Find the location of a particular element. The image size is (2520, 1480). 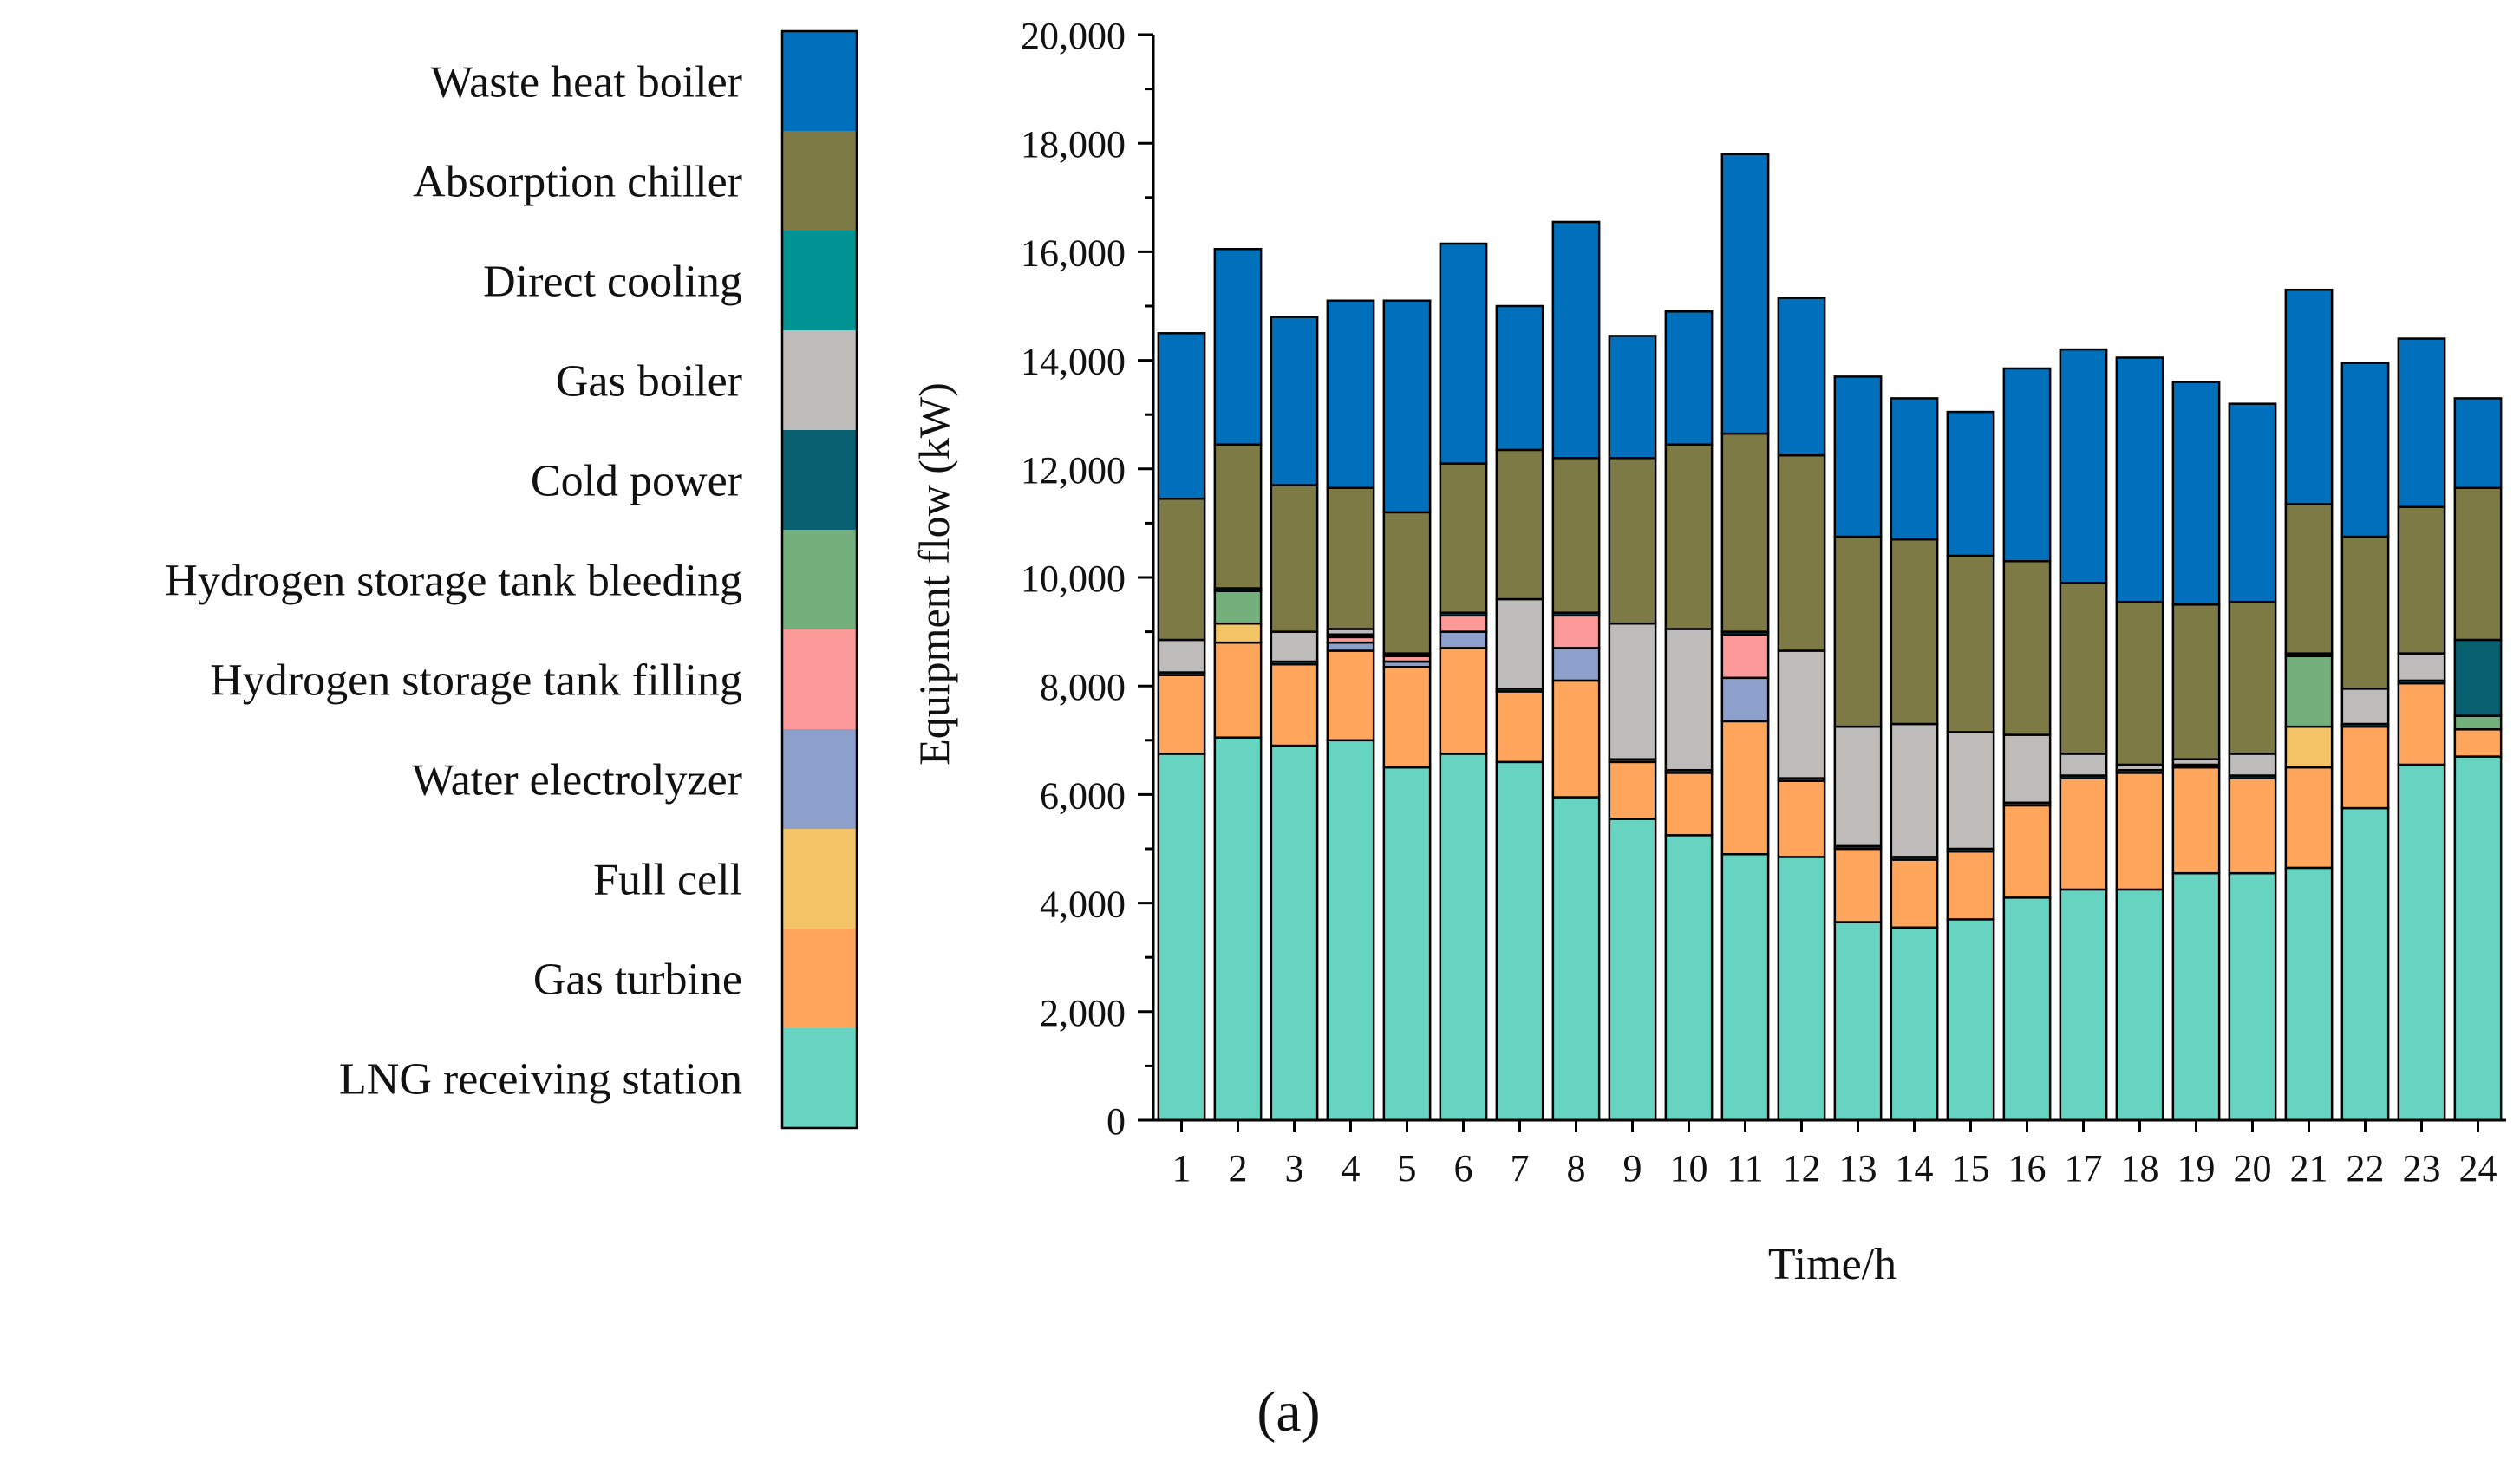

bar-absorption-chiller-h12 is located at coordinates (1801, 552).